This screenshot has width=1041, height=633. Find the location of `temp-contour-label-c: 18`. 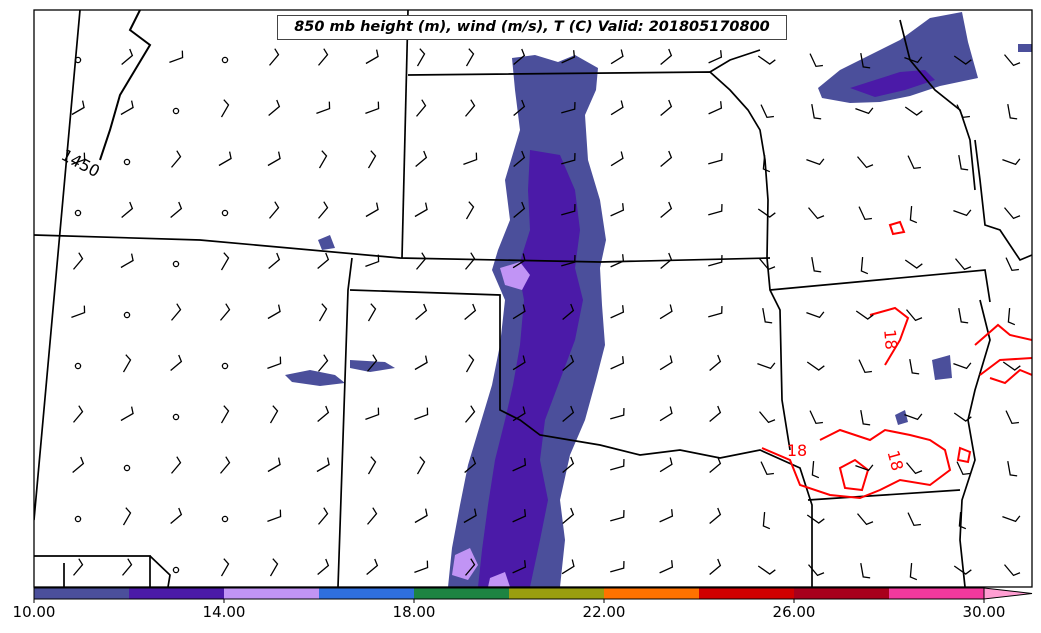

temp-contour-label-c: 18 is located at coordinates (896, 460).